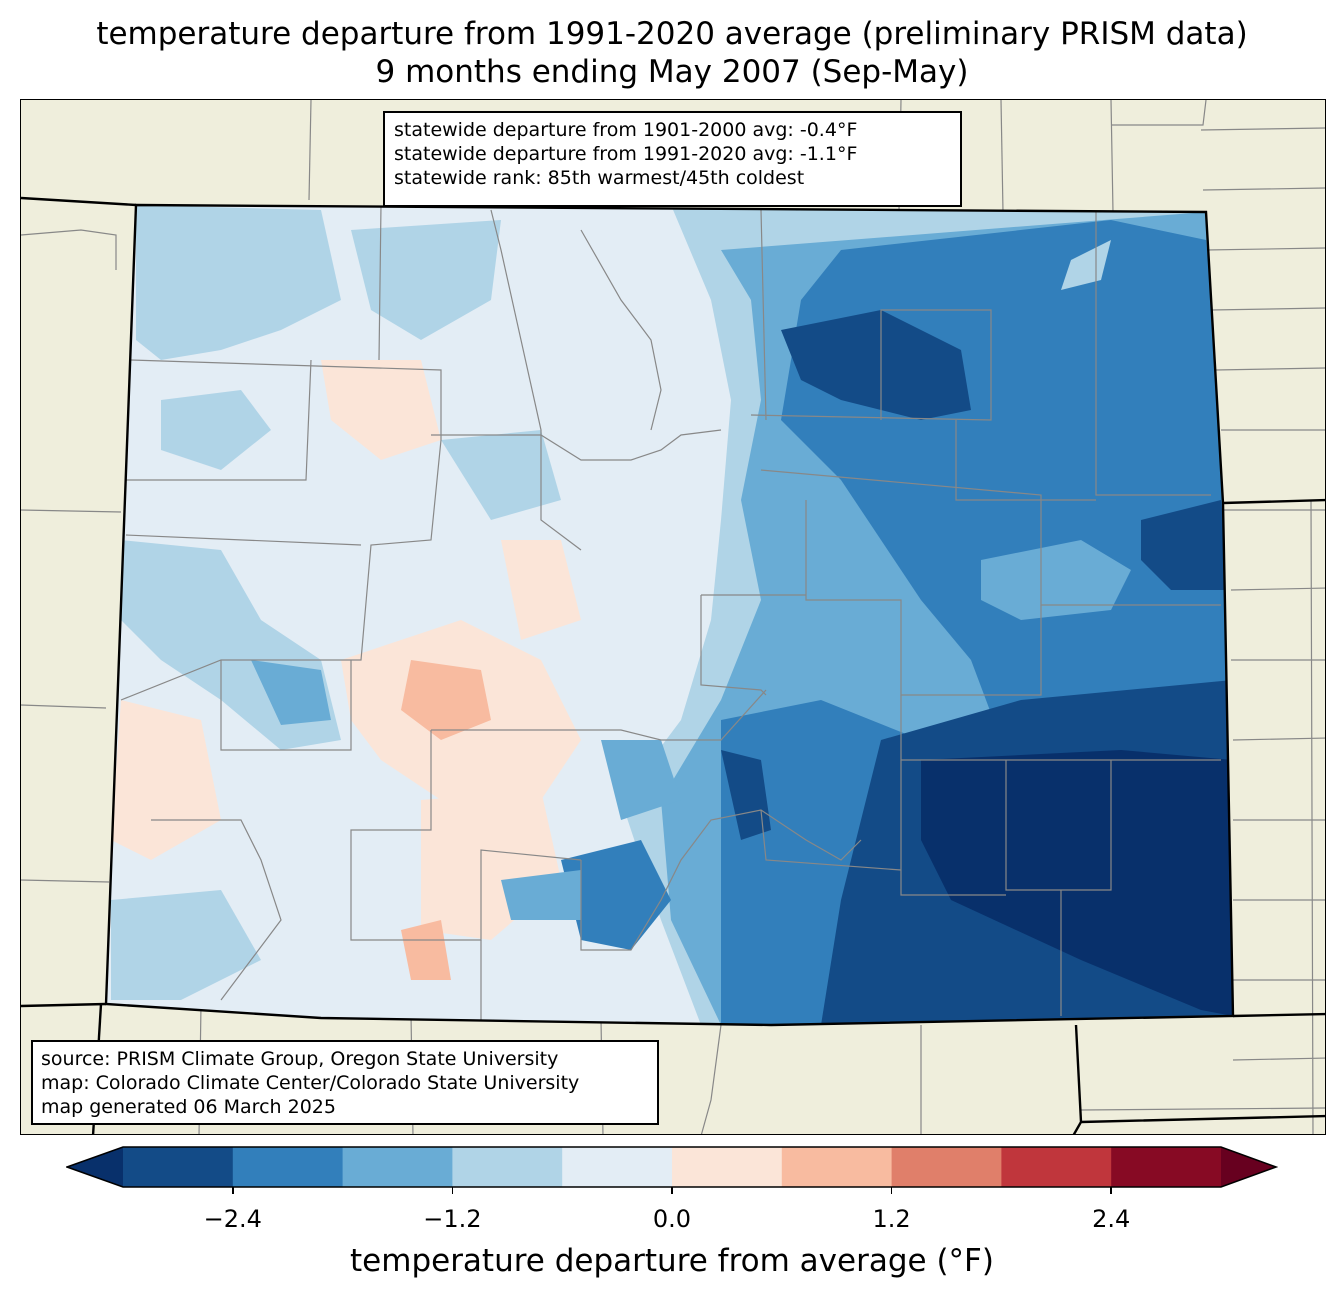 This screenshot has height=1299, width=1344. Describe the element at coordinates (672, 1261) in the screenshot. I see `colorbar-label: temperature departure from average (°F)` at that location.